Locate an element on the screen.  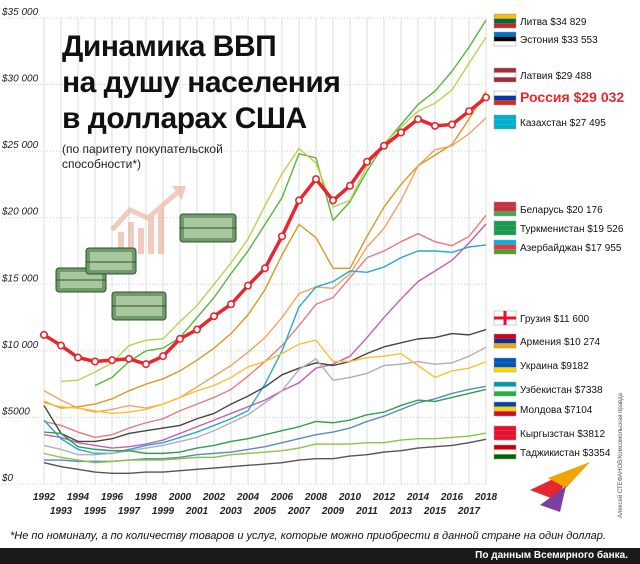
x-tick-label: 1994 is located at coordinates (78, 497).